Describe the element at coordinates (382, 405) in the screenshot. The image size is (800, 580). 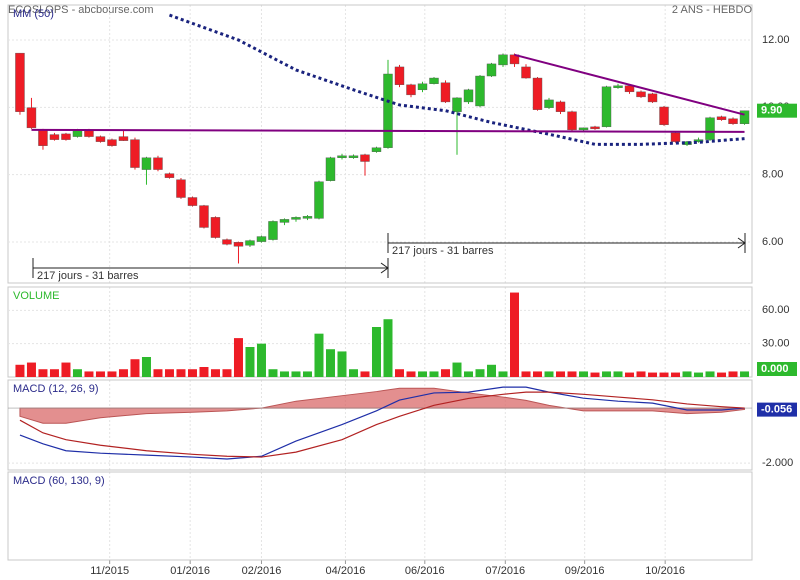
I see `macd-histogram` at that location.